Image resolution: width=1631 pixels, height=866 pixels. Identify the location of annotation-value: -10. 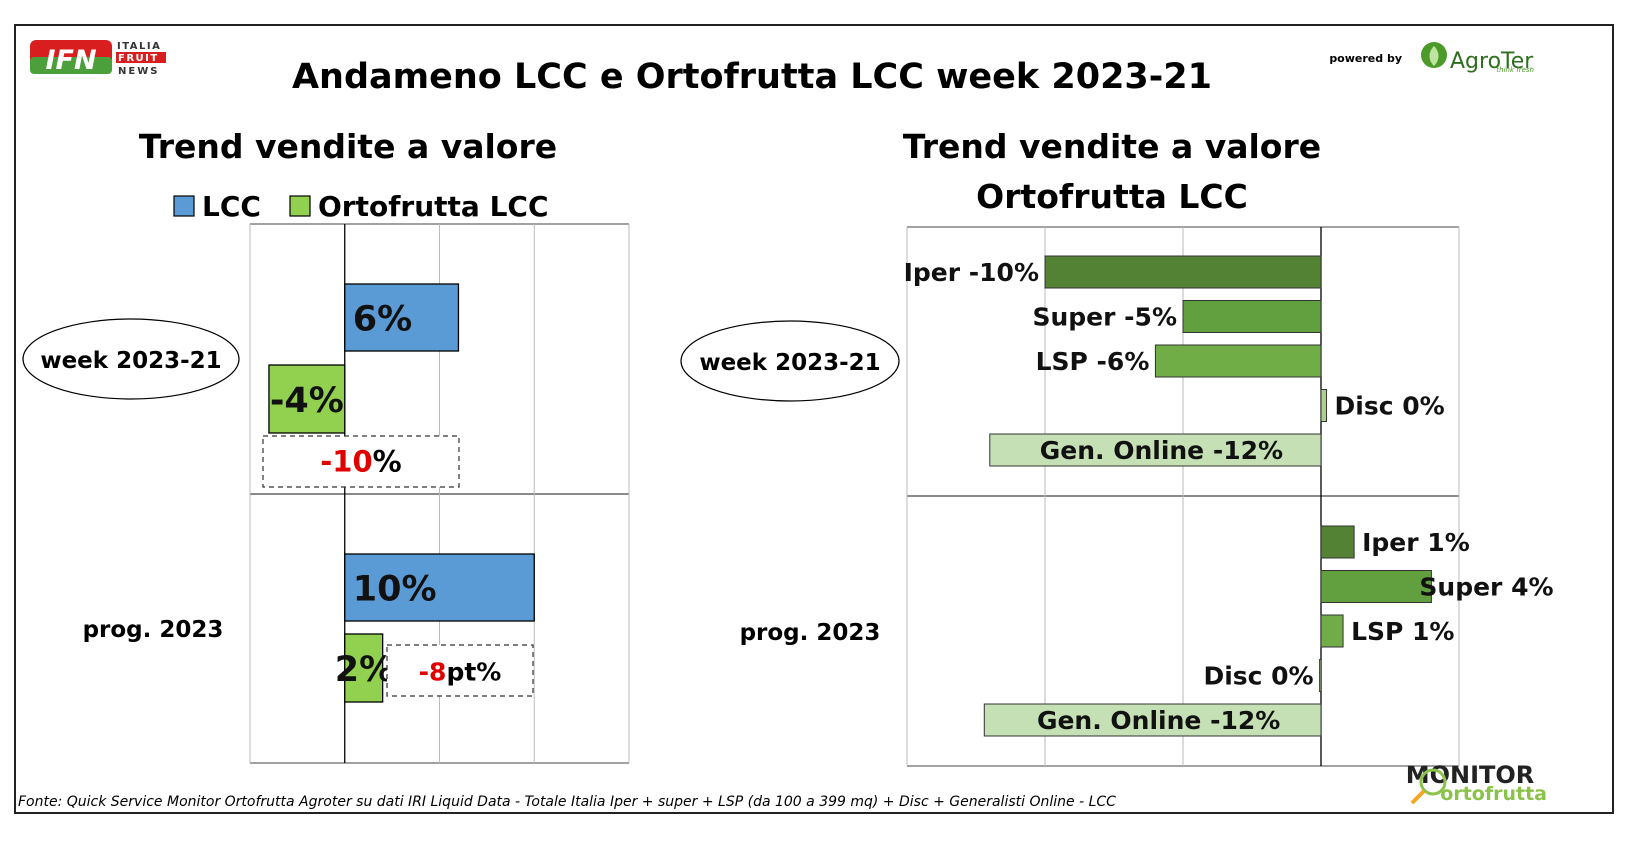
(346, 462).